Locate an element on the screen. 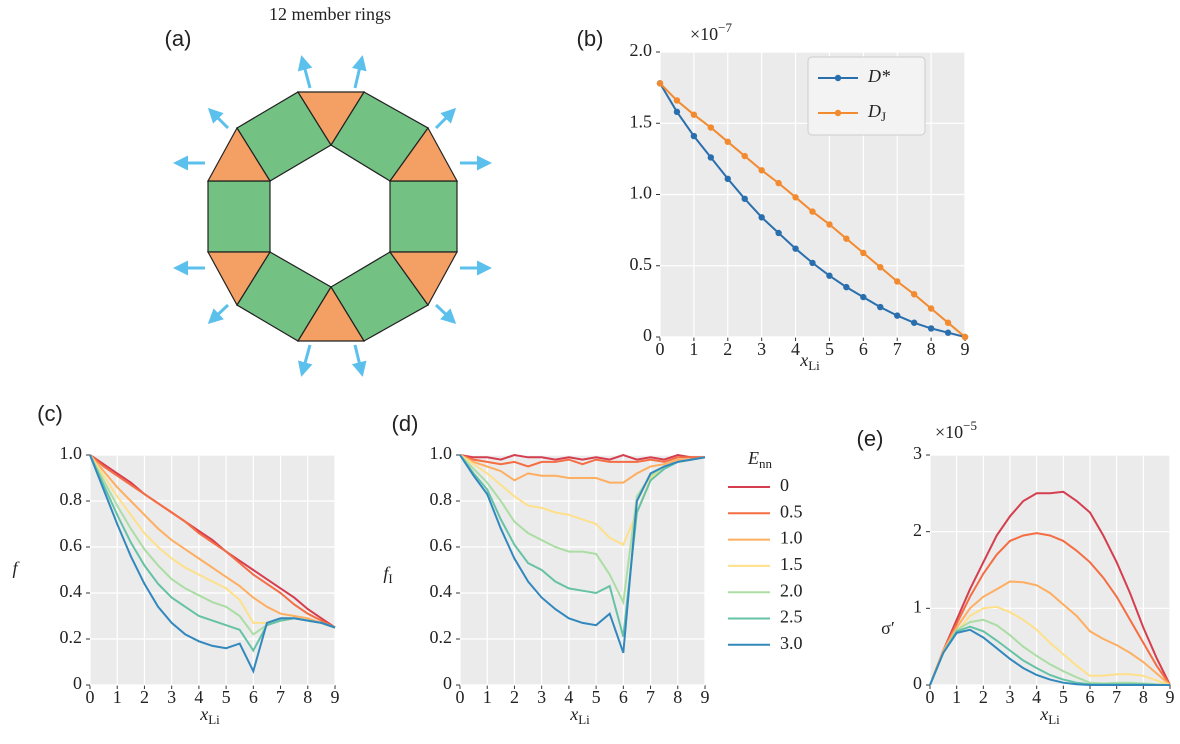 The height and width of the screenshot is (744, 1180). y-tick-label: 2.0 is located at coordinates (641, 50).